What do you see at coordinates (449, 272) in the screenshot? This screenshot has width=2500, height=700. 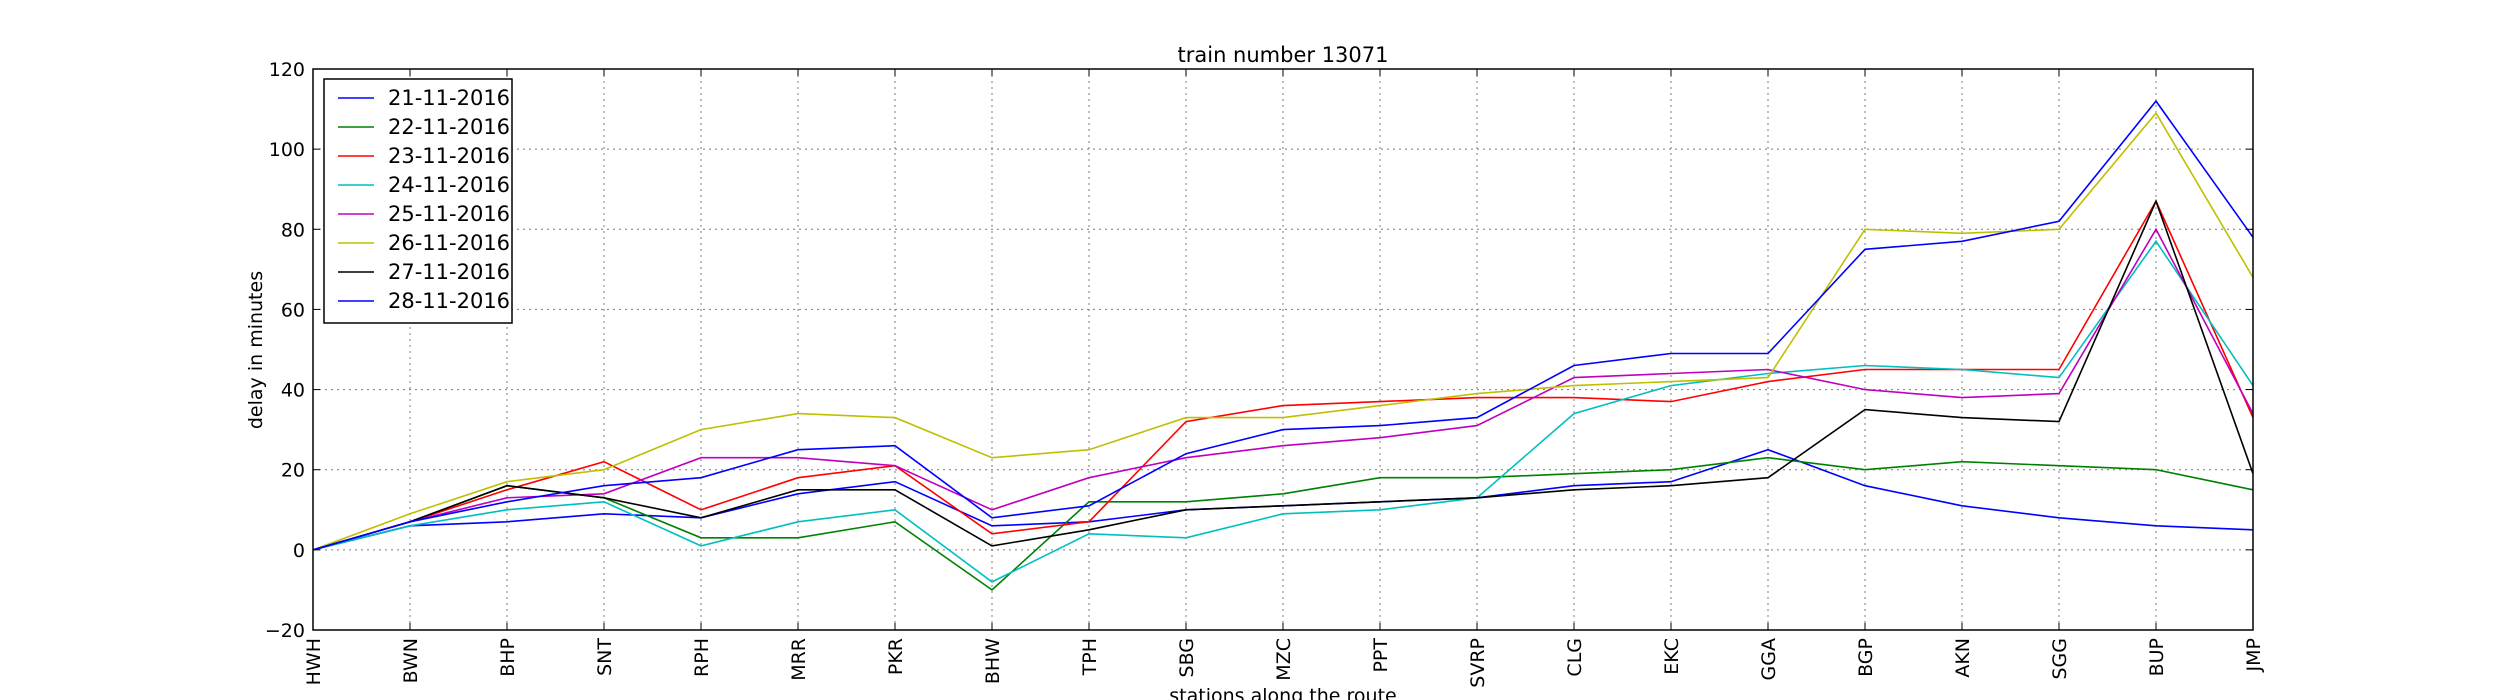 I see `legend-label: 27-11-2016` at bounding box center [449, 272].